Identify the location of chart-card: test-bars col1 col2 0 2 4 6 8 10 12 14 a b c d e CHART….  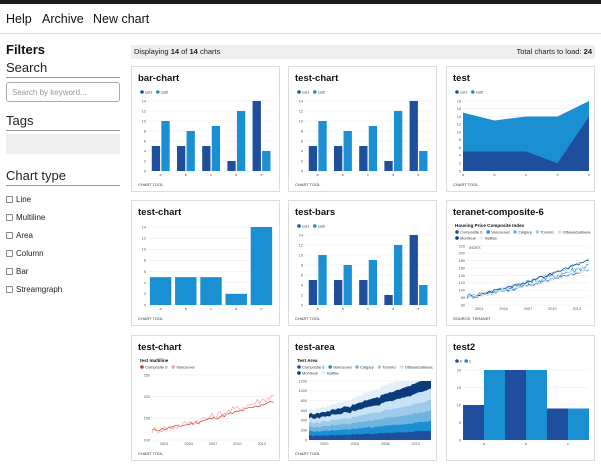
(362, 263).